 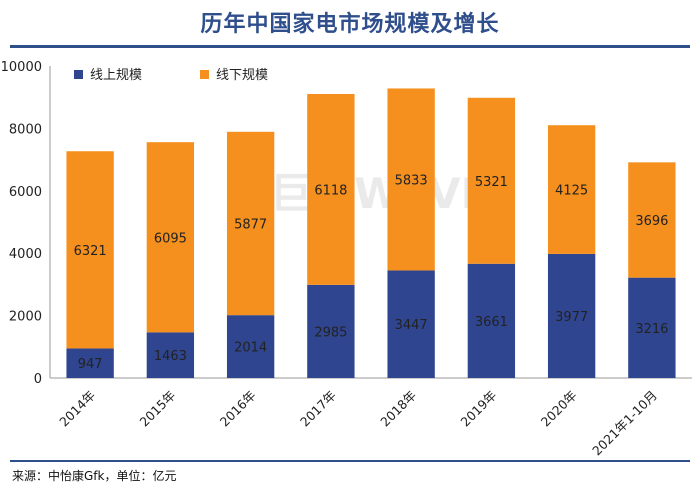 I want to click on y-tick-label: 6000, so click(x=25, y=192).